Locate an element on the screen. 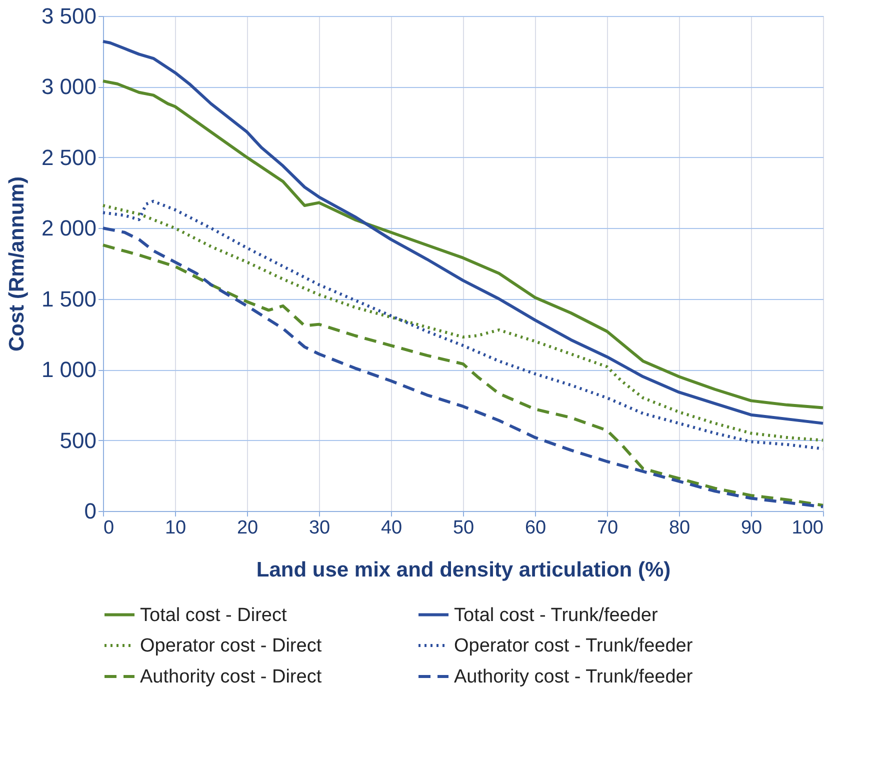 This screenshot has width=896, height=782. y-tick-label: 1 500 is located at coordinates (68, 299).